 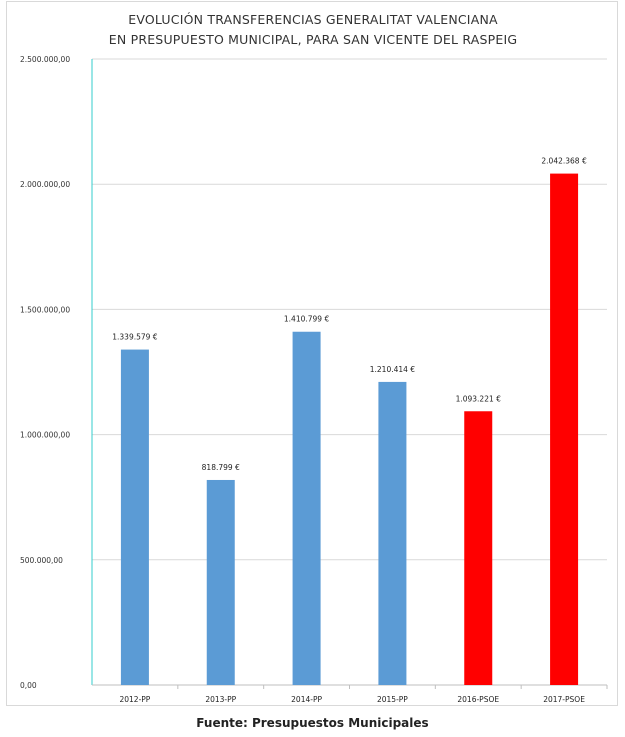 What do you see at coordinates (479, 398) in the screenshot?
I see `data-label: 1.093.221 €` at bounding box center [479, 398].